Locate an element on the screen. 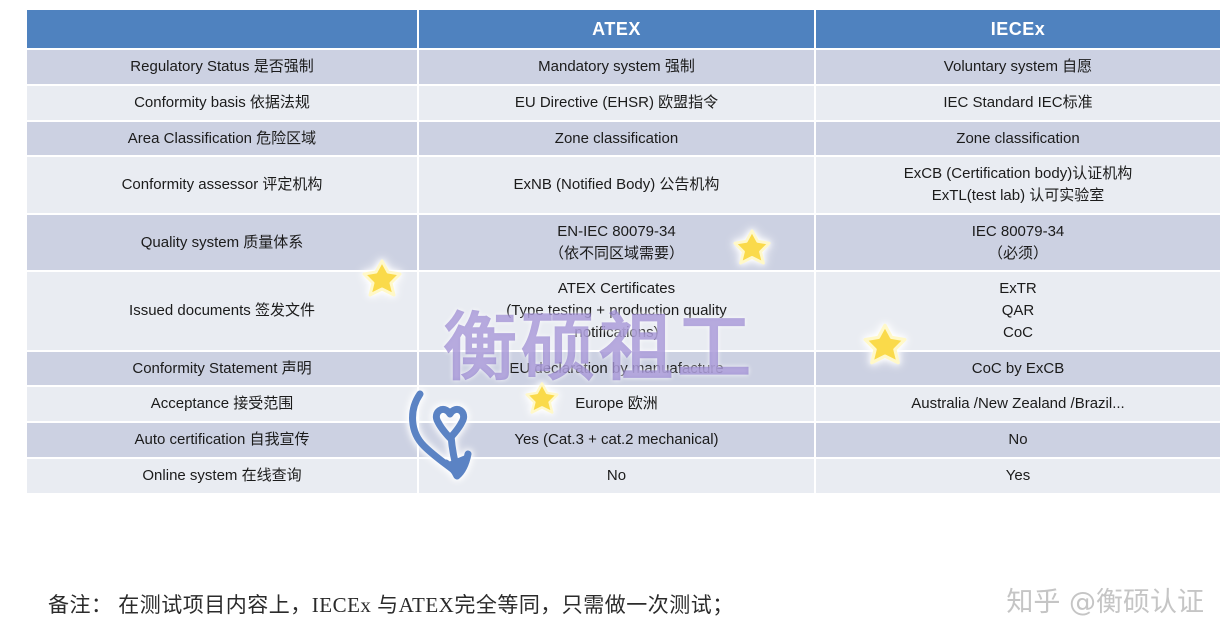 This screenshot has width=1230, height=639. cell-feature: Regulatory Status 是否强制 is located at coordinates (222, 67).